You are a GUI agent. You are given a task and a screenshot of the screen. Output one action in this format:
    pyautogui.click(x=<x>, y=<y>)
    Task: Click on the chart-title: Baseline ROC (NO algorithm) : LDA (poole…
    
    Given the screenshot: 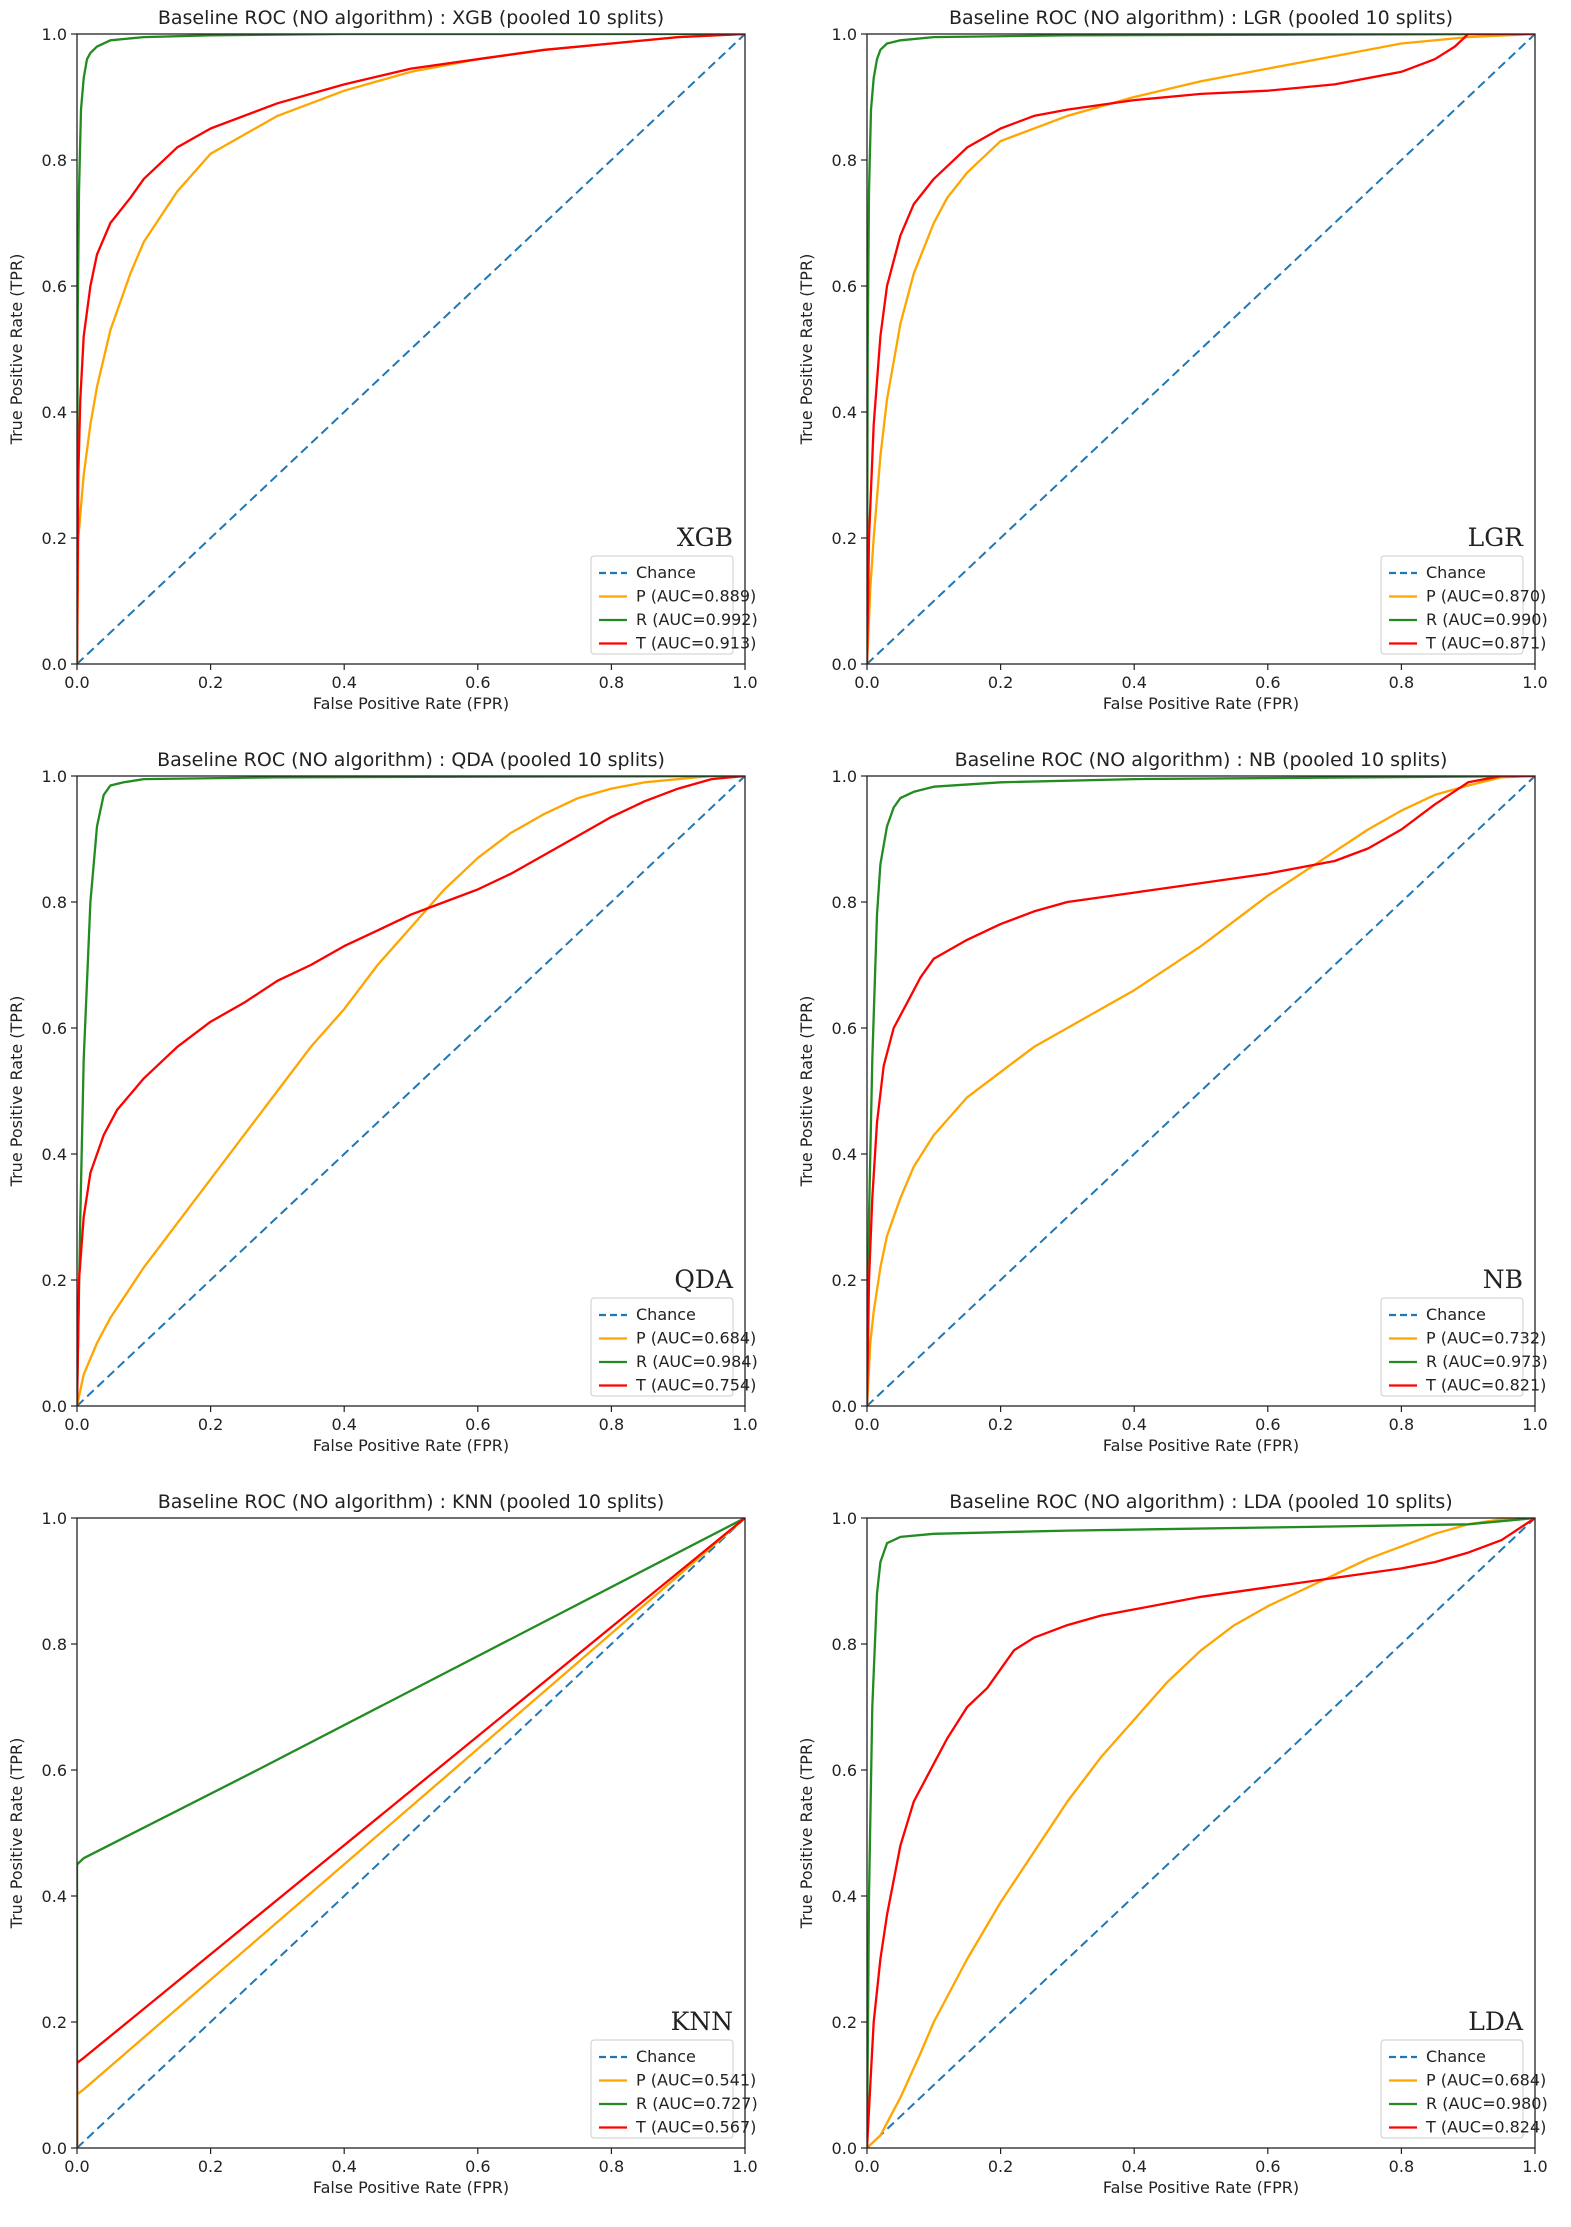 What is the action you would take?
    pyautogui.click(x=1200, y=1502)
    